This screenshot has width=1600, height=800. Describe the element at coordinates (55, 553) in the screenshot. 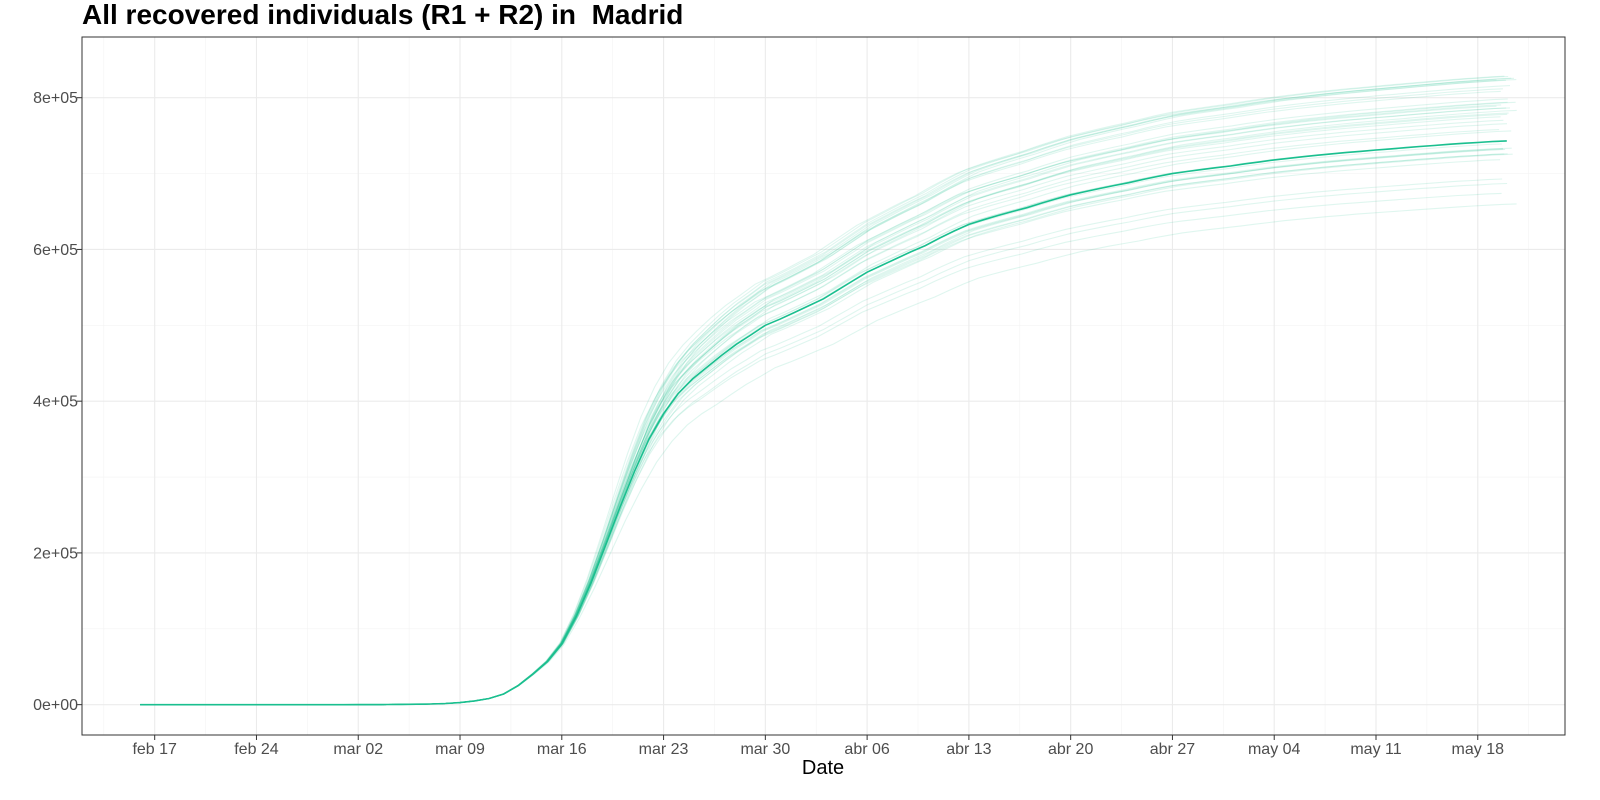

I see `y-tick-label: 2e+05` at that location.